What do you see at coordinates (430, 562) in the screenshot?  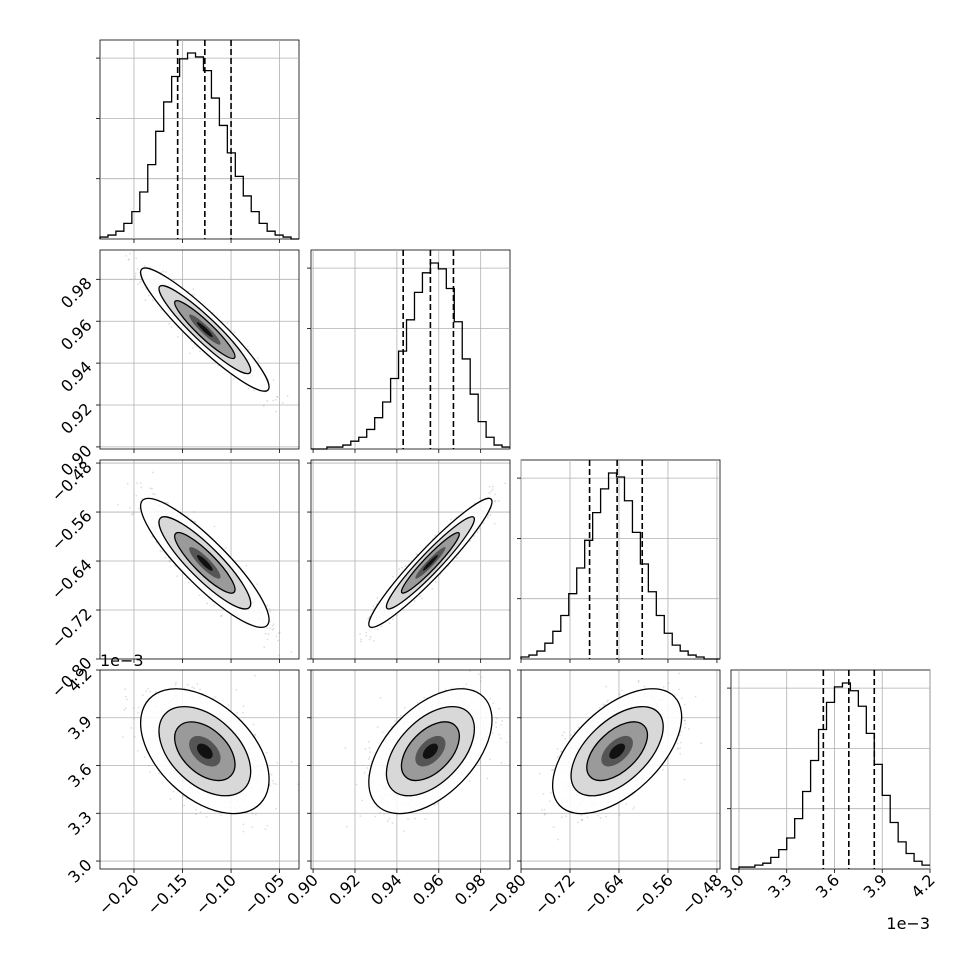 I see `density-peak` at bounding box center [430, 562].